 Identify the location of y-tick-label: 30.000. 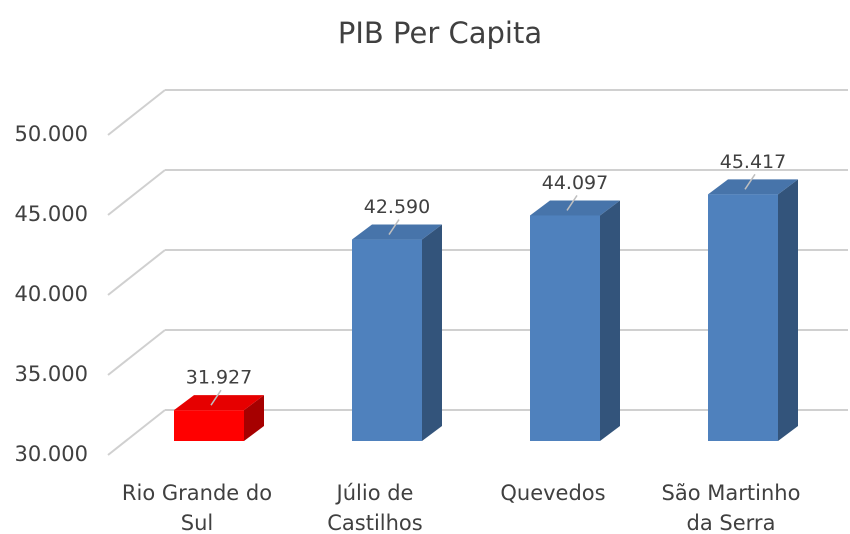
(51, 454).